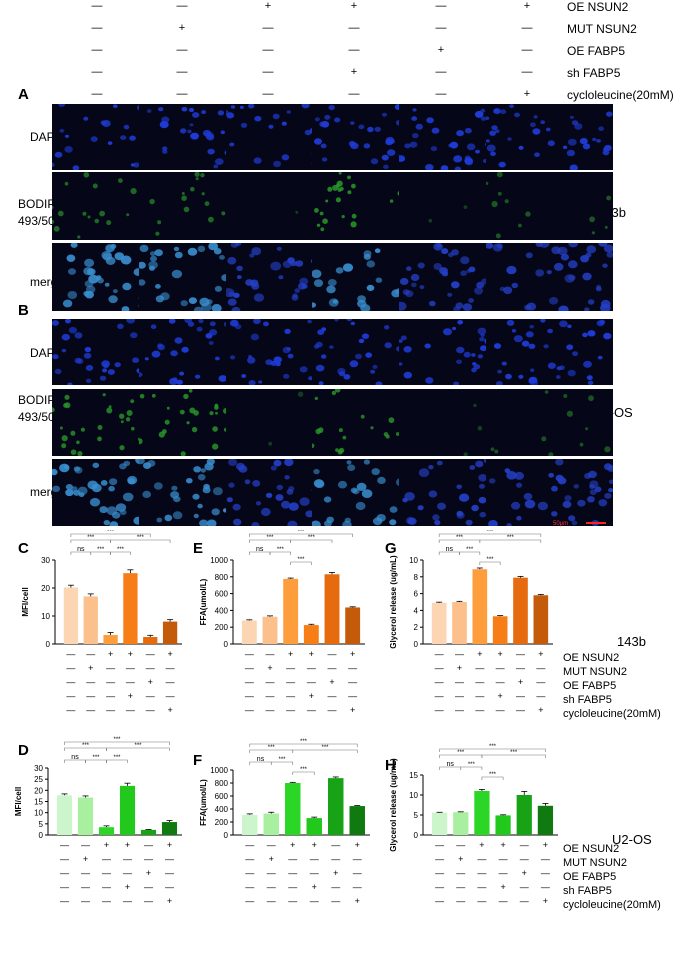 The image size is (685, 977). I want to click on chart-panel-letter: G, so click(391, 548).